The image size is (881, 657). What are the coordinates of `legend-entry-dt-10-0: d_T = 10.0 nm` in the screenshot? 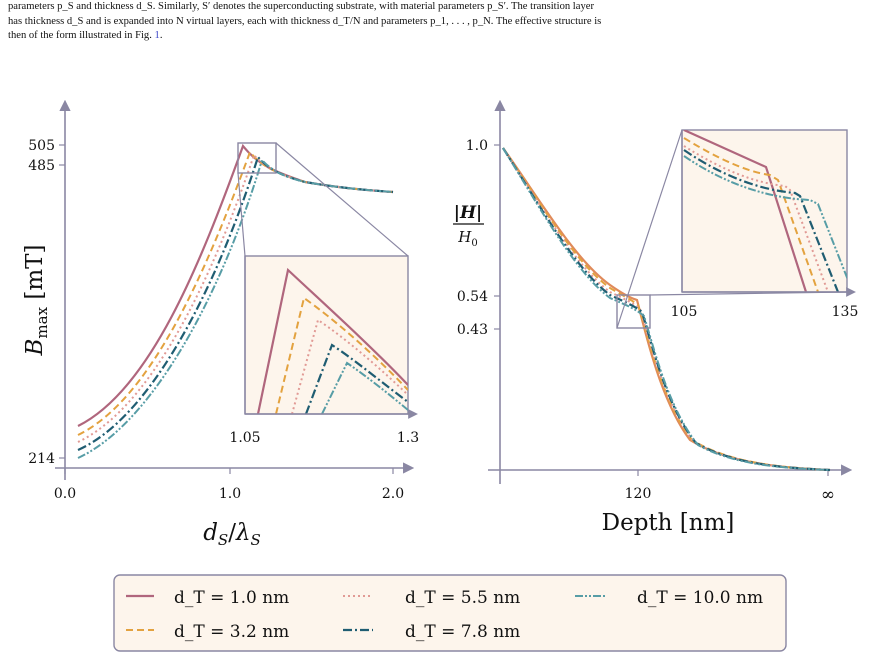 It's located at (669, 598).